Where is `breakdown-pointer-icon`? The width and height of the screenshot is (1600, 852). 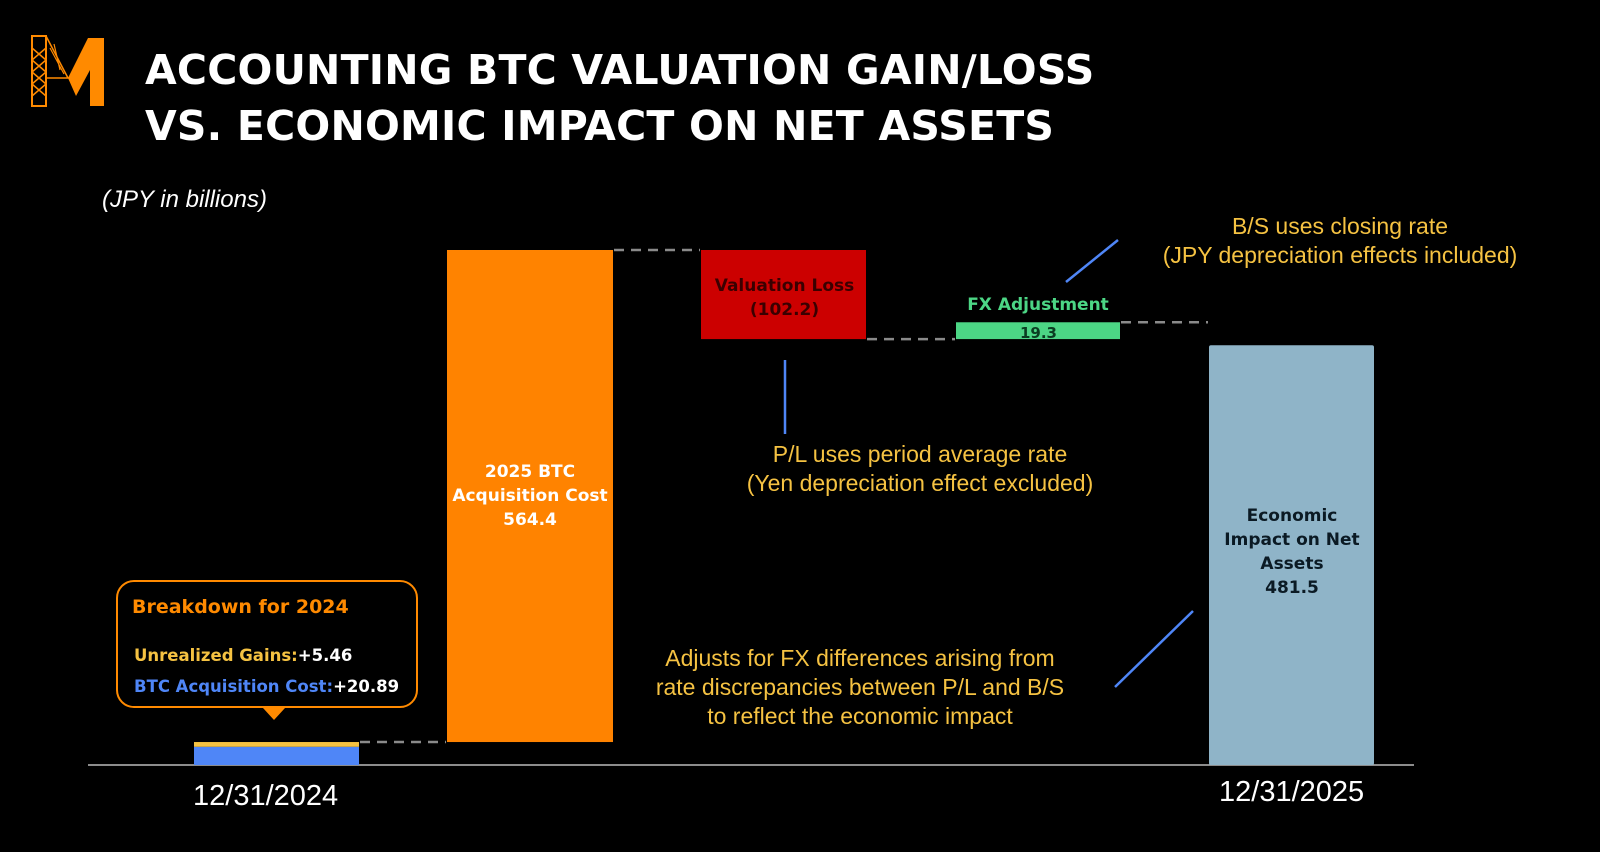 breakdown-pointer-icon is located at coordinates (274, 714).